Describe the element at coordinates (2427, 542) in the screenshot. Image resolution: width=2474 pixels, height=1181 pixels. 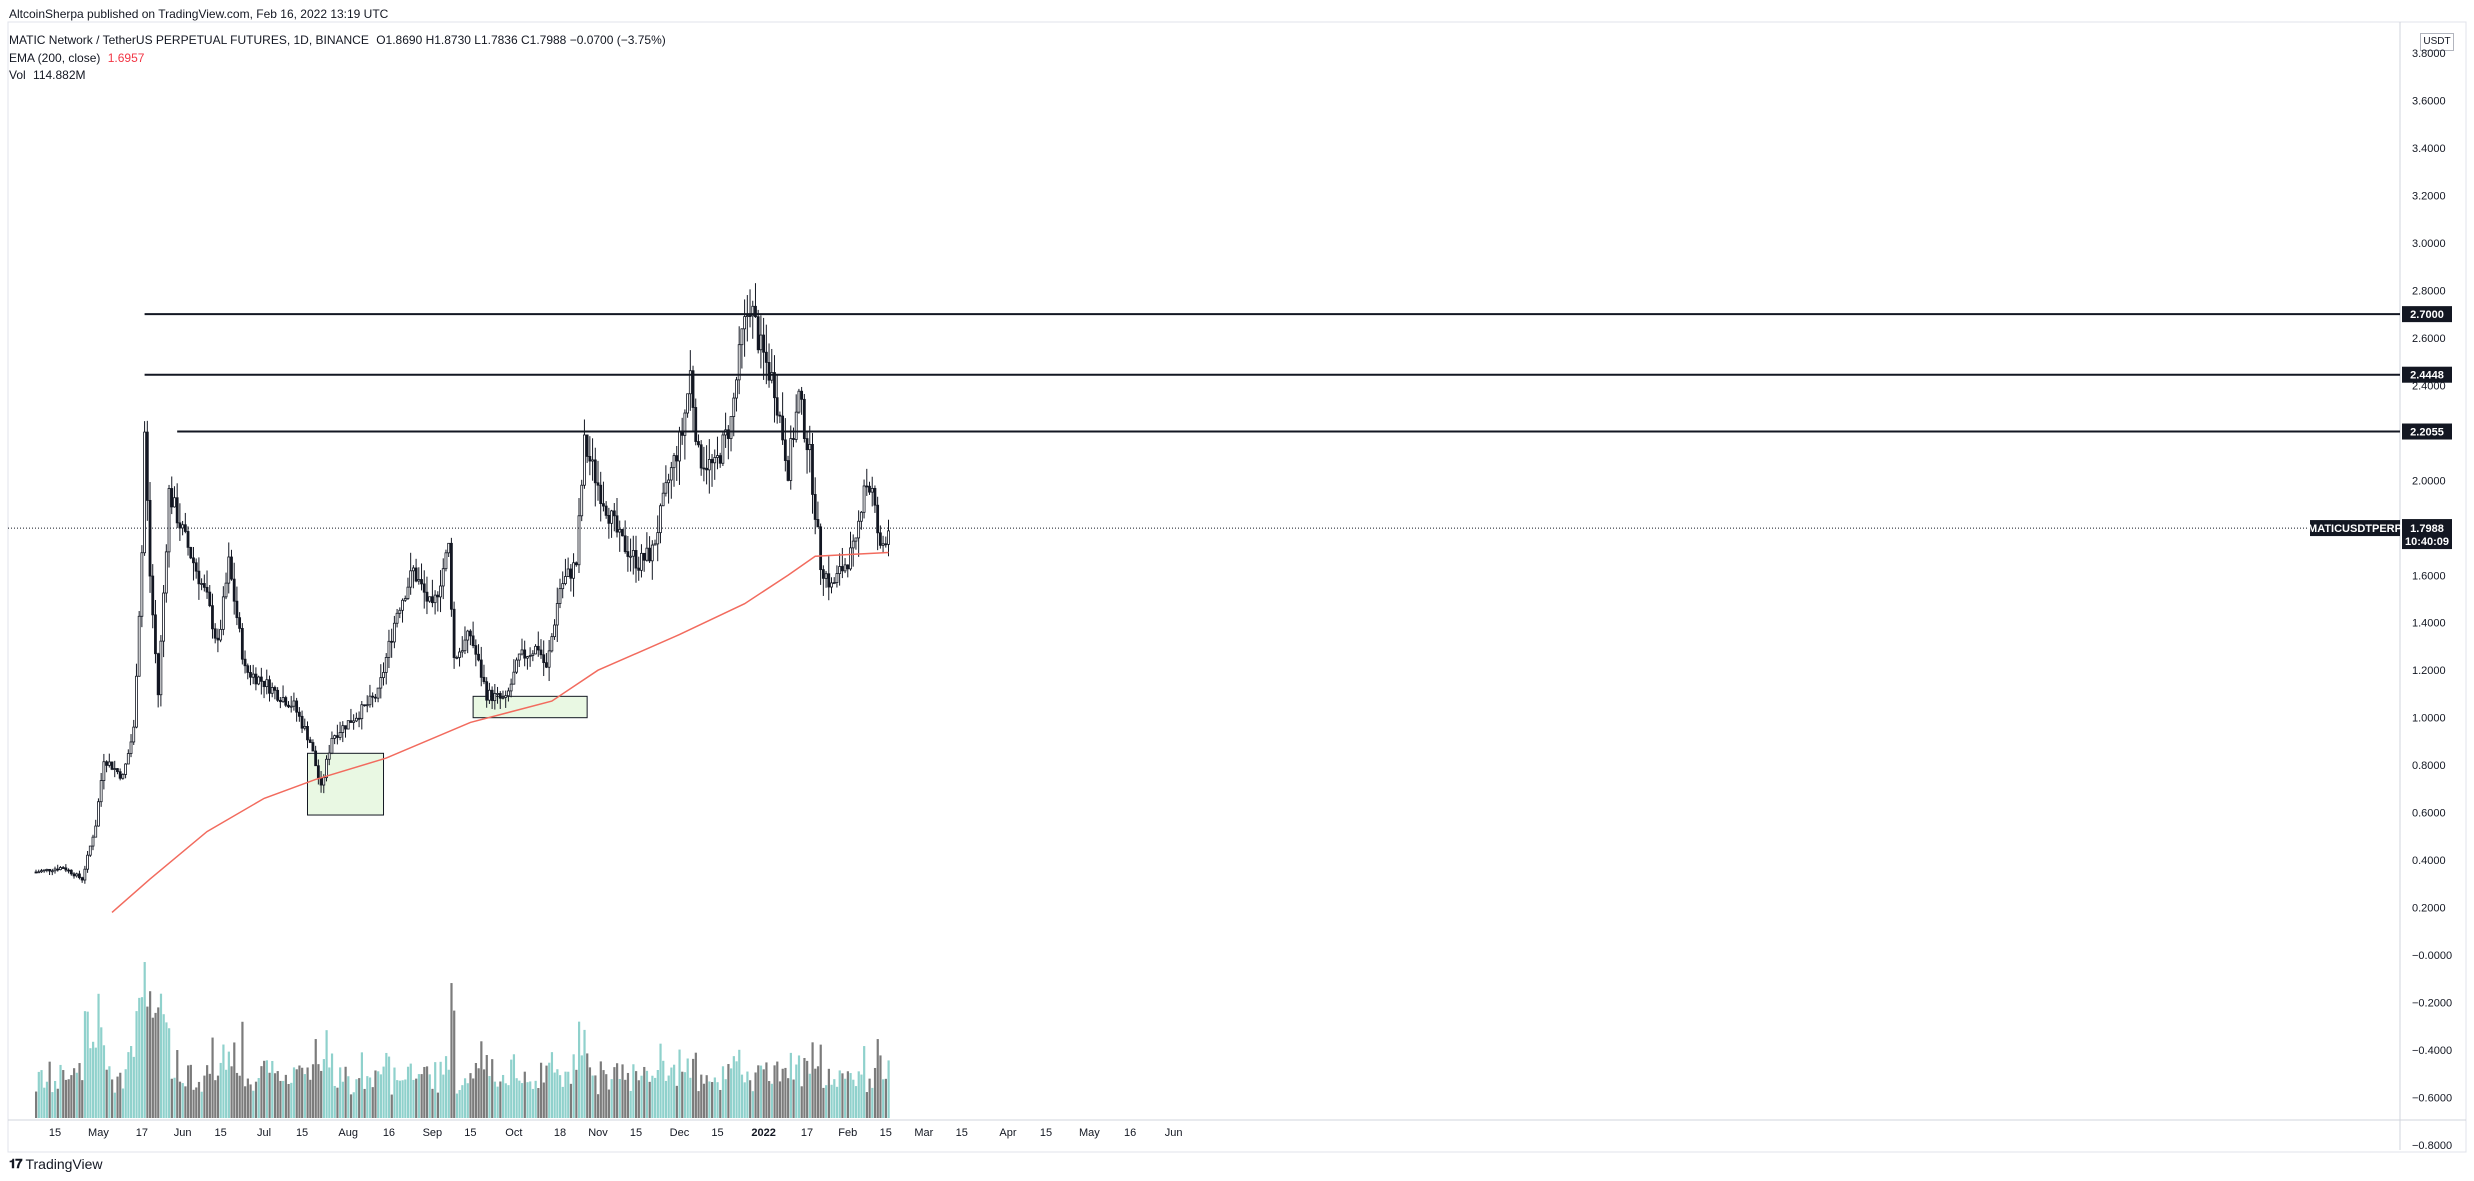
I see `bar-countdown-label: 10:40:09` at that location.